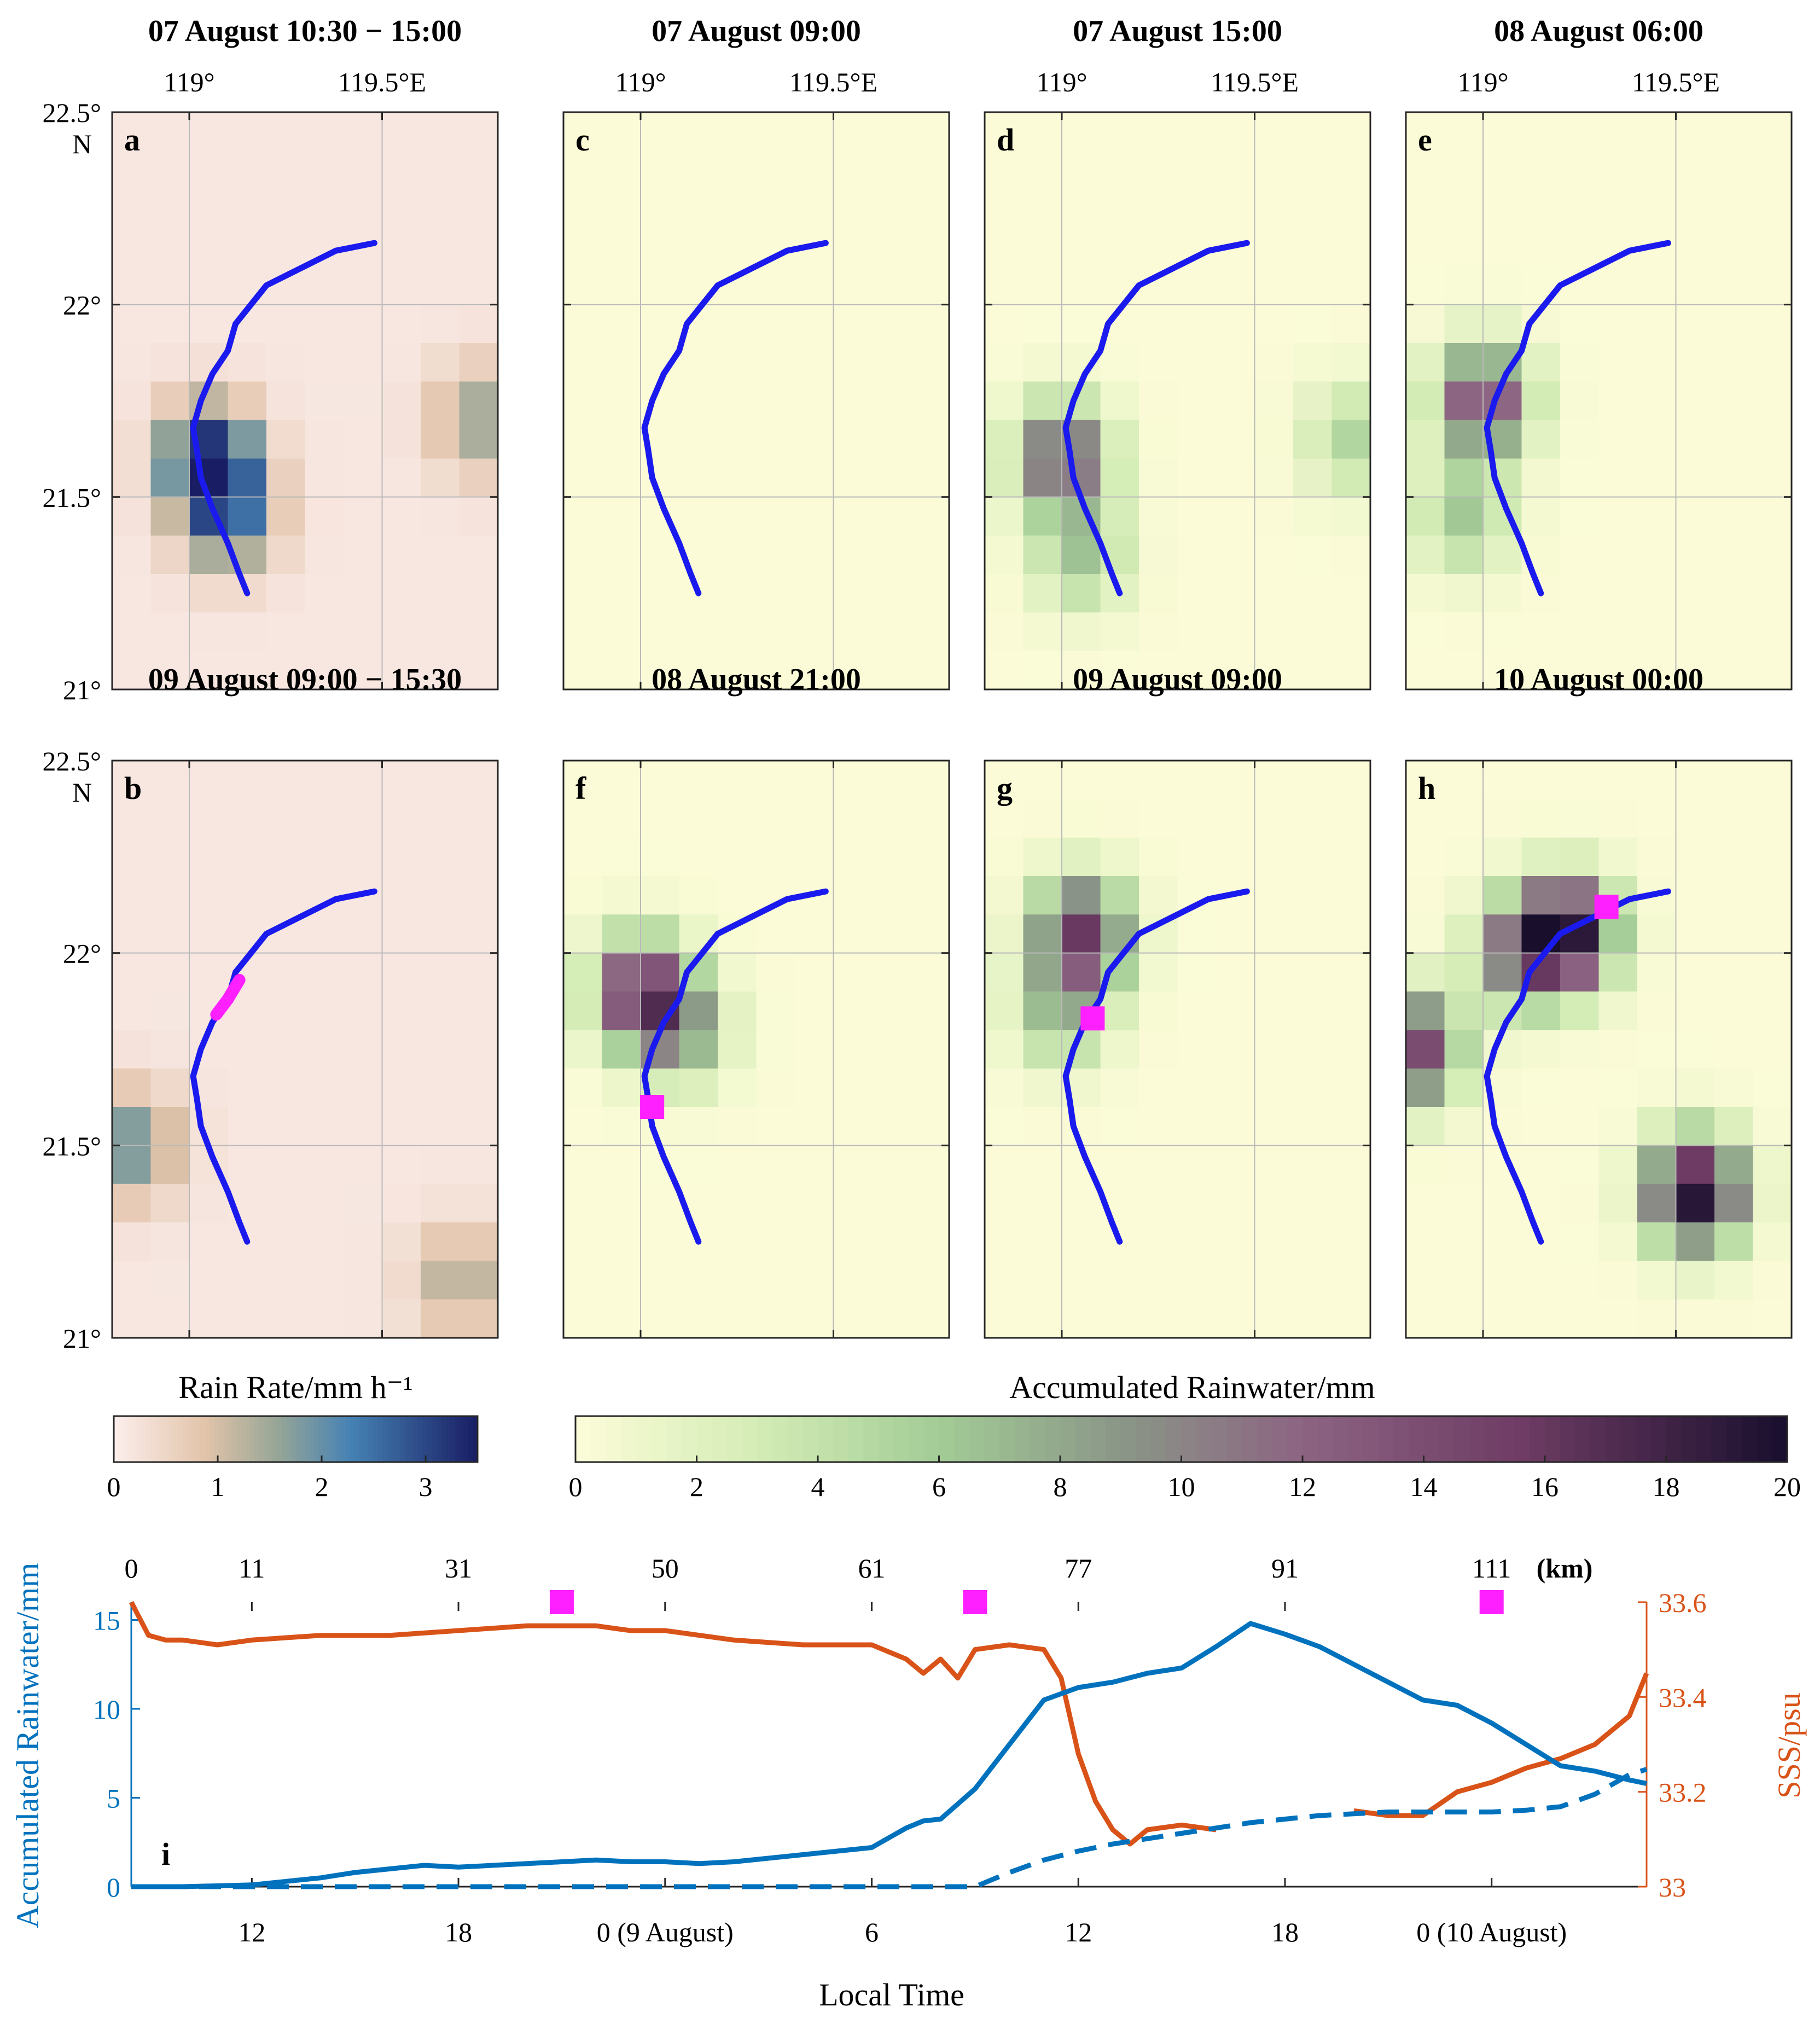 This screenshot has width=1820, height=2018. What do you see at coordinates (1598, 31) in the screenshot?
I see `panel-title: 08 August 06:00` at bounding box center [1598, 31].